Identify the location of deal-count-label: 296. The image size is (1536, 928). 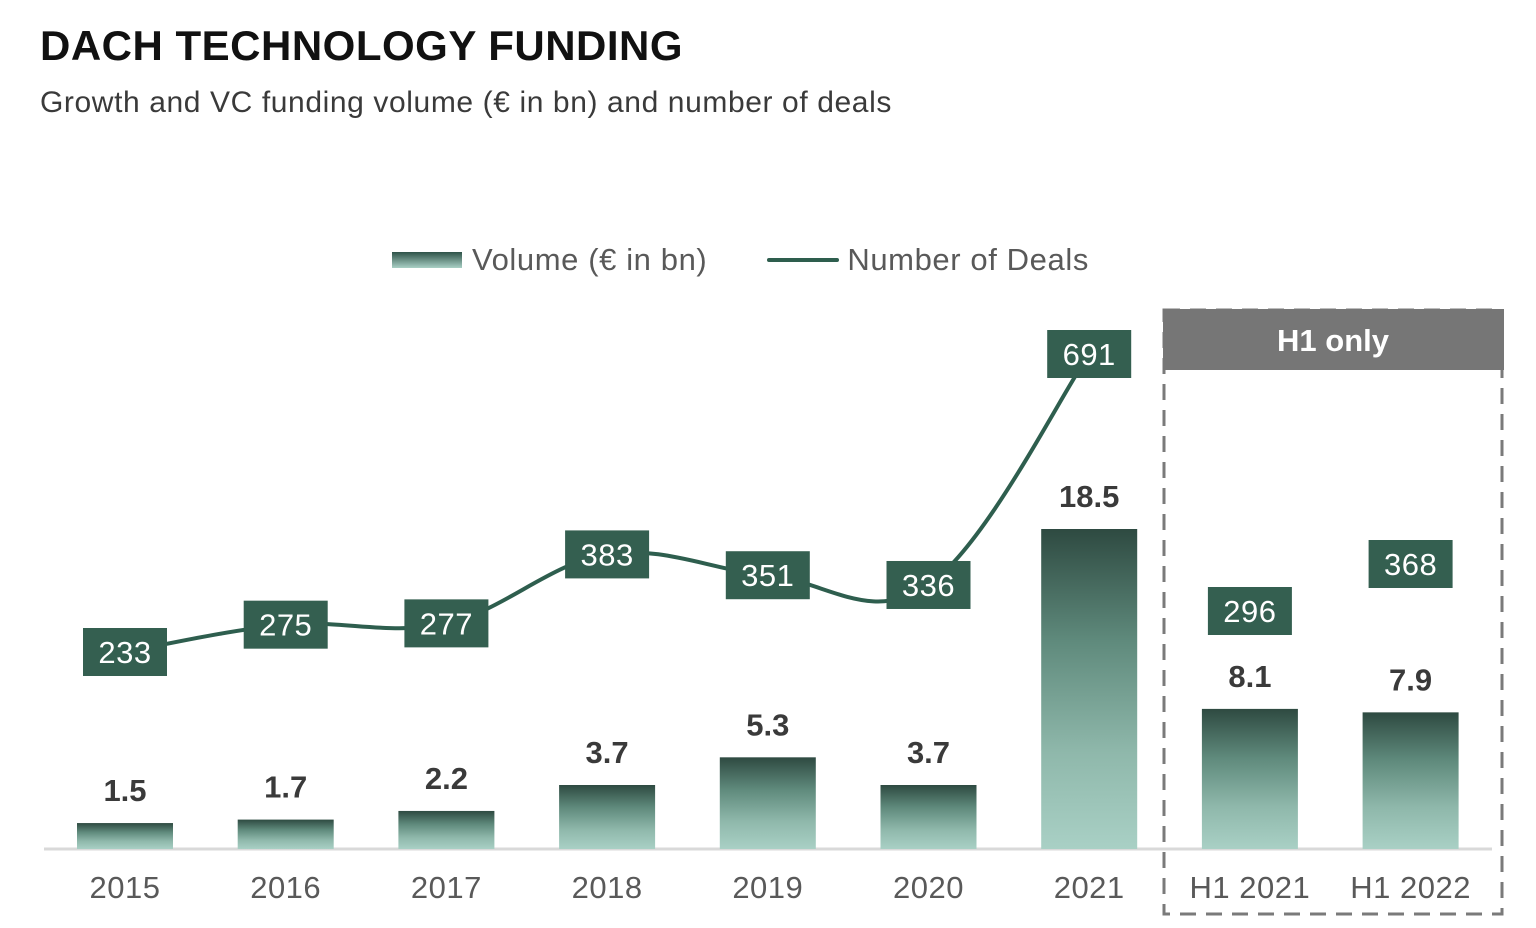
(1249, 611).